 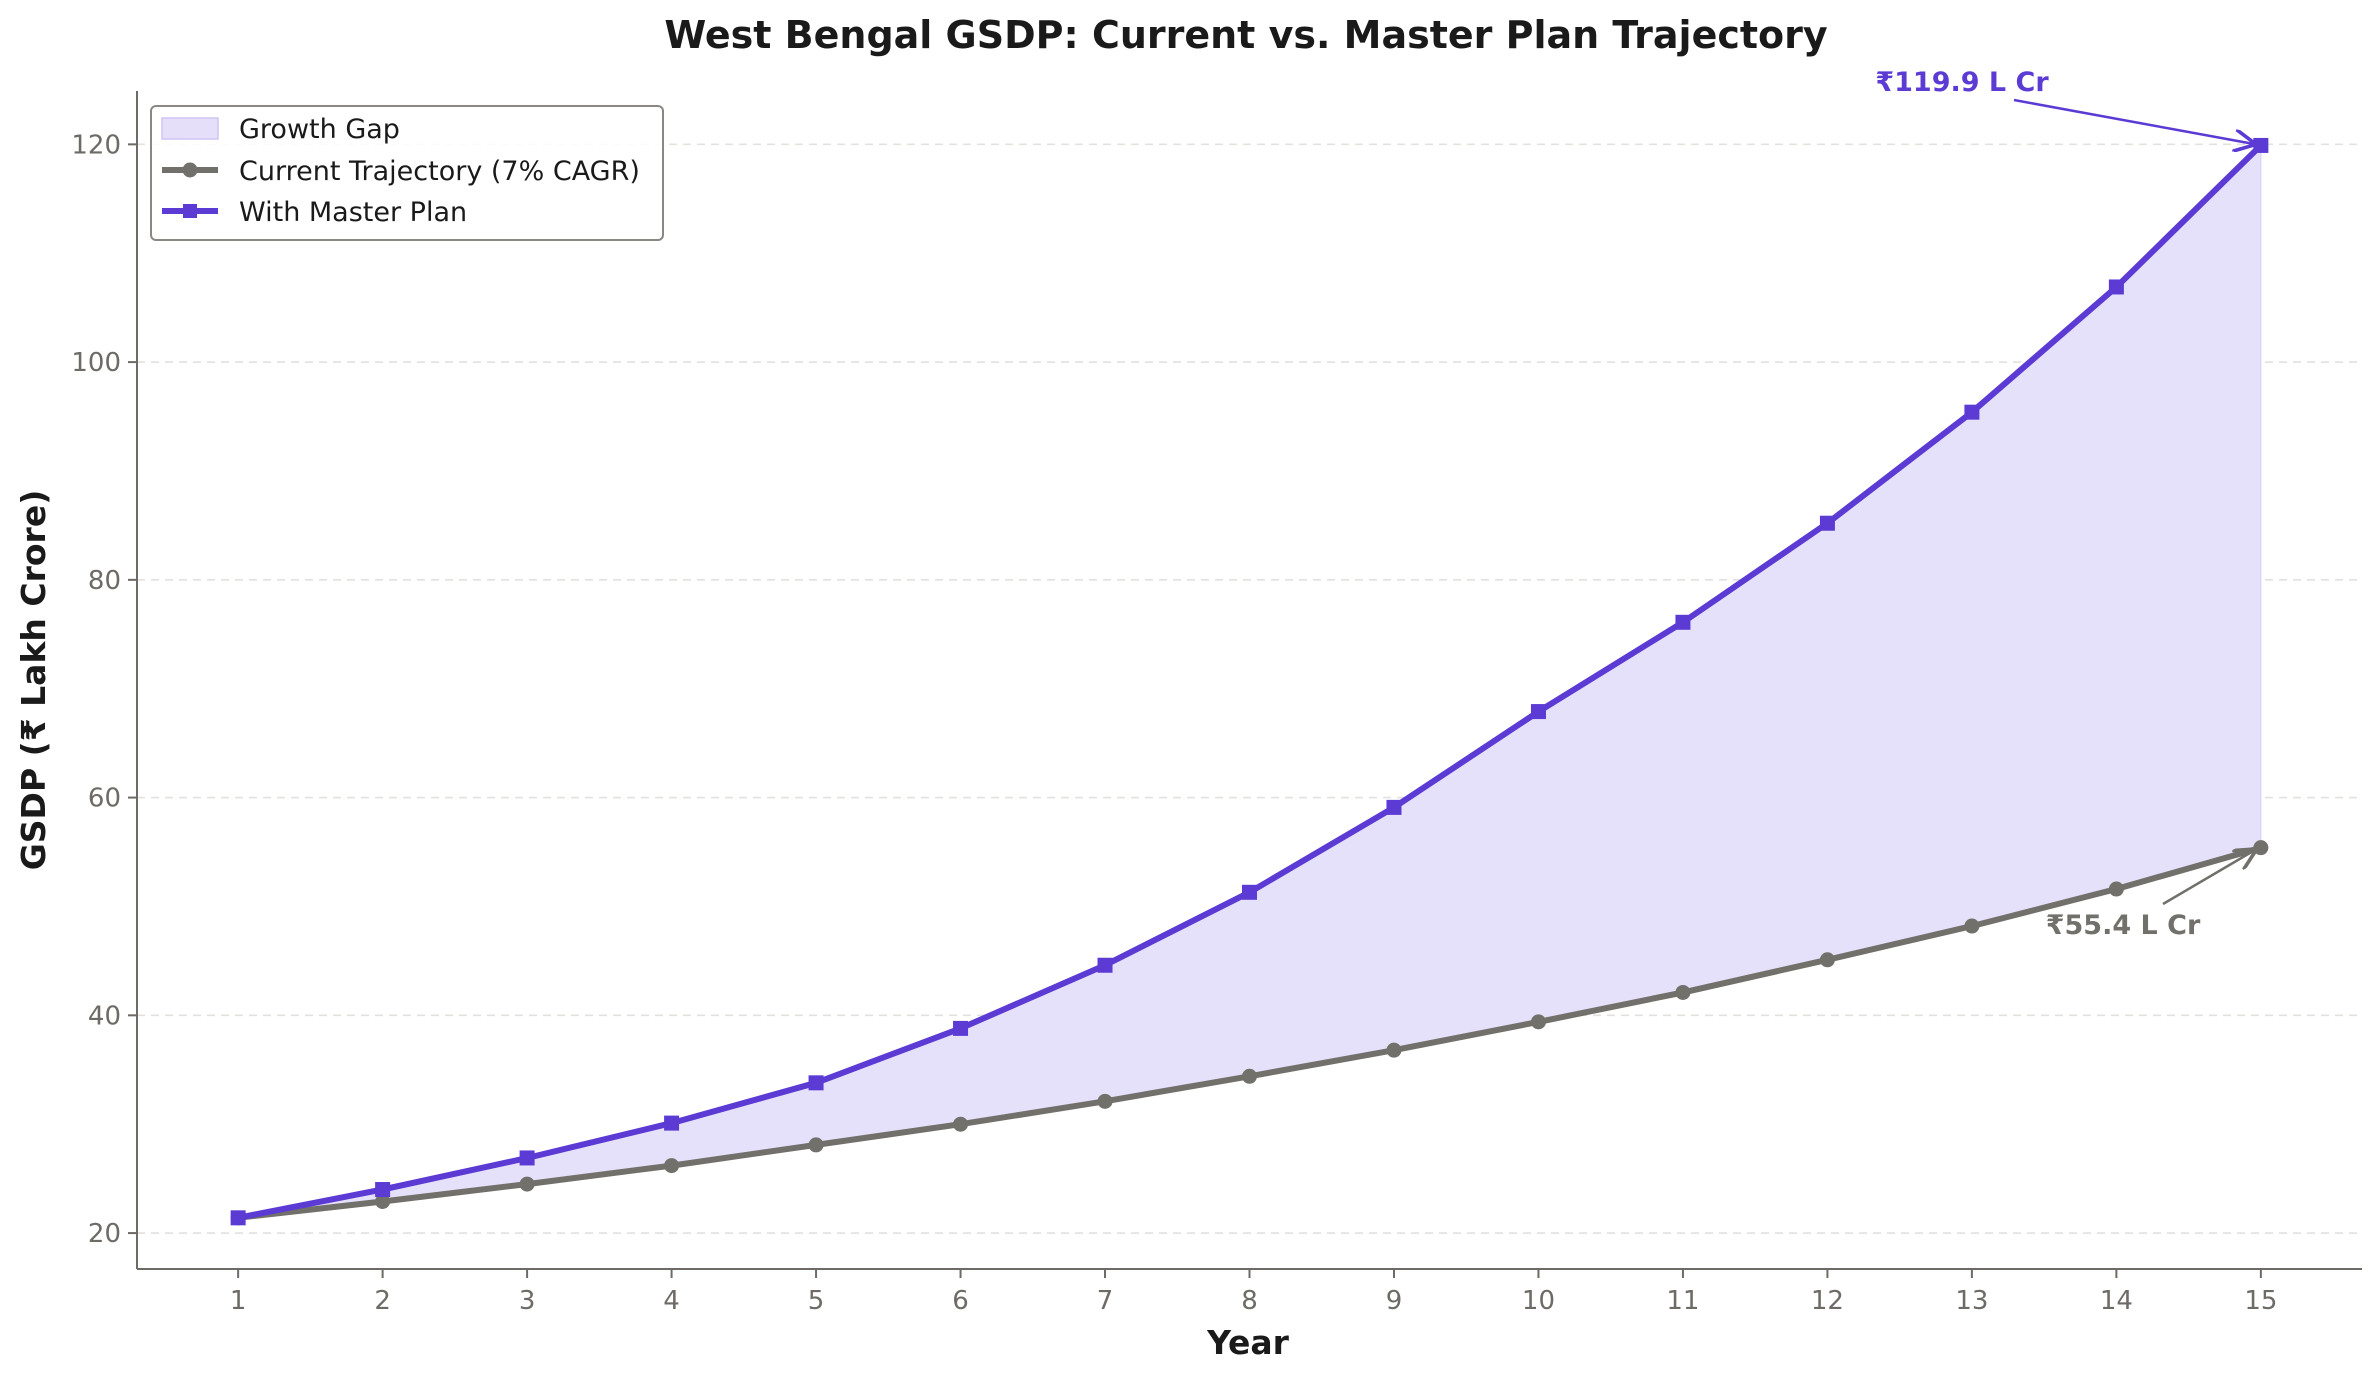 What do you see at coordinates (1971, 1301) in the screenshot?
I see `x-tick-label-13: 13` at bounding box center [1971, 1301].